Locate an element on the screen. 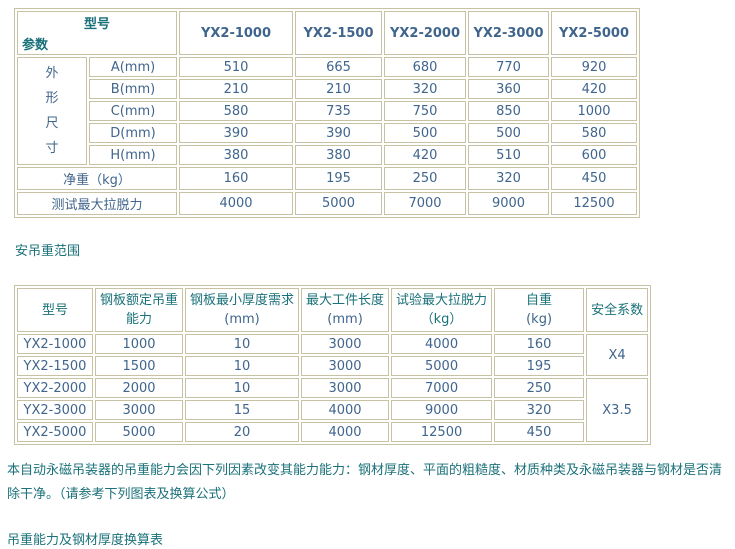  table-row: C(mm) 580 735 750 850 1000 is located at coordinates (327, 111).